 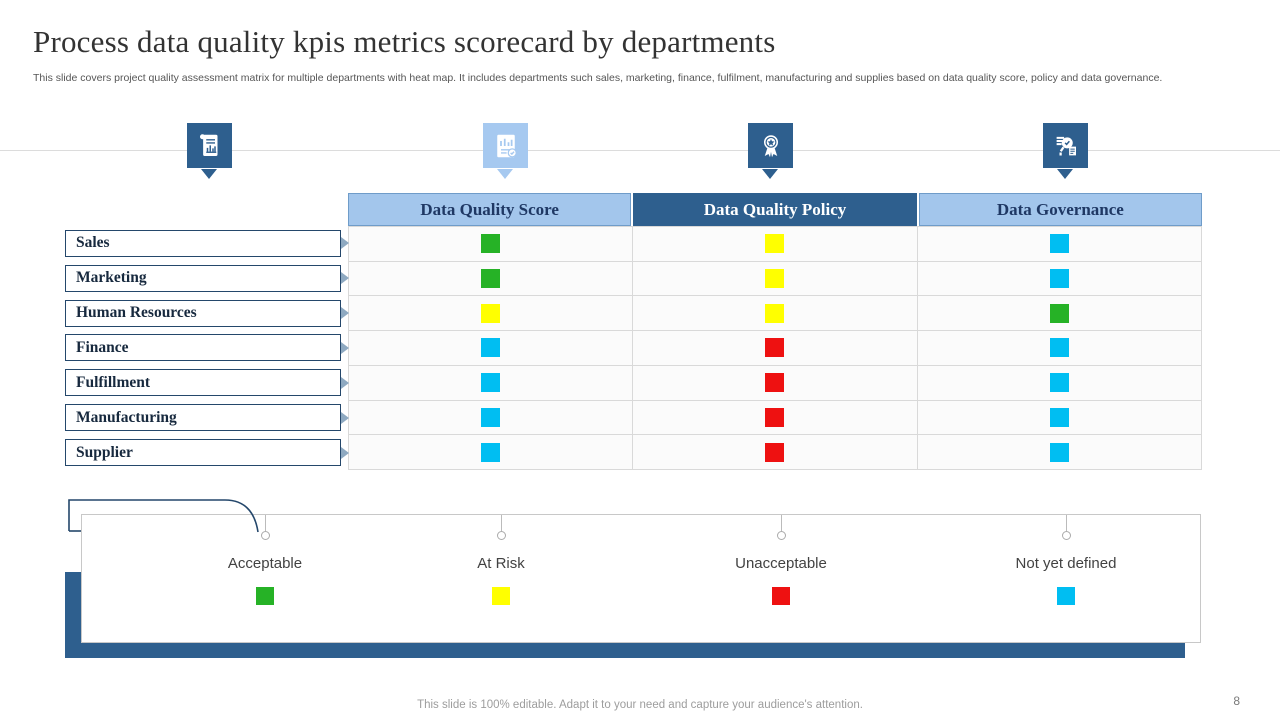 I want to click on department-label: Manufacturing, so click(x=207, y=418).